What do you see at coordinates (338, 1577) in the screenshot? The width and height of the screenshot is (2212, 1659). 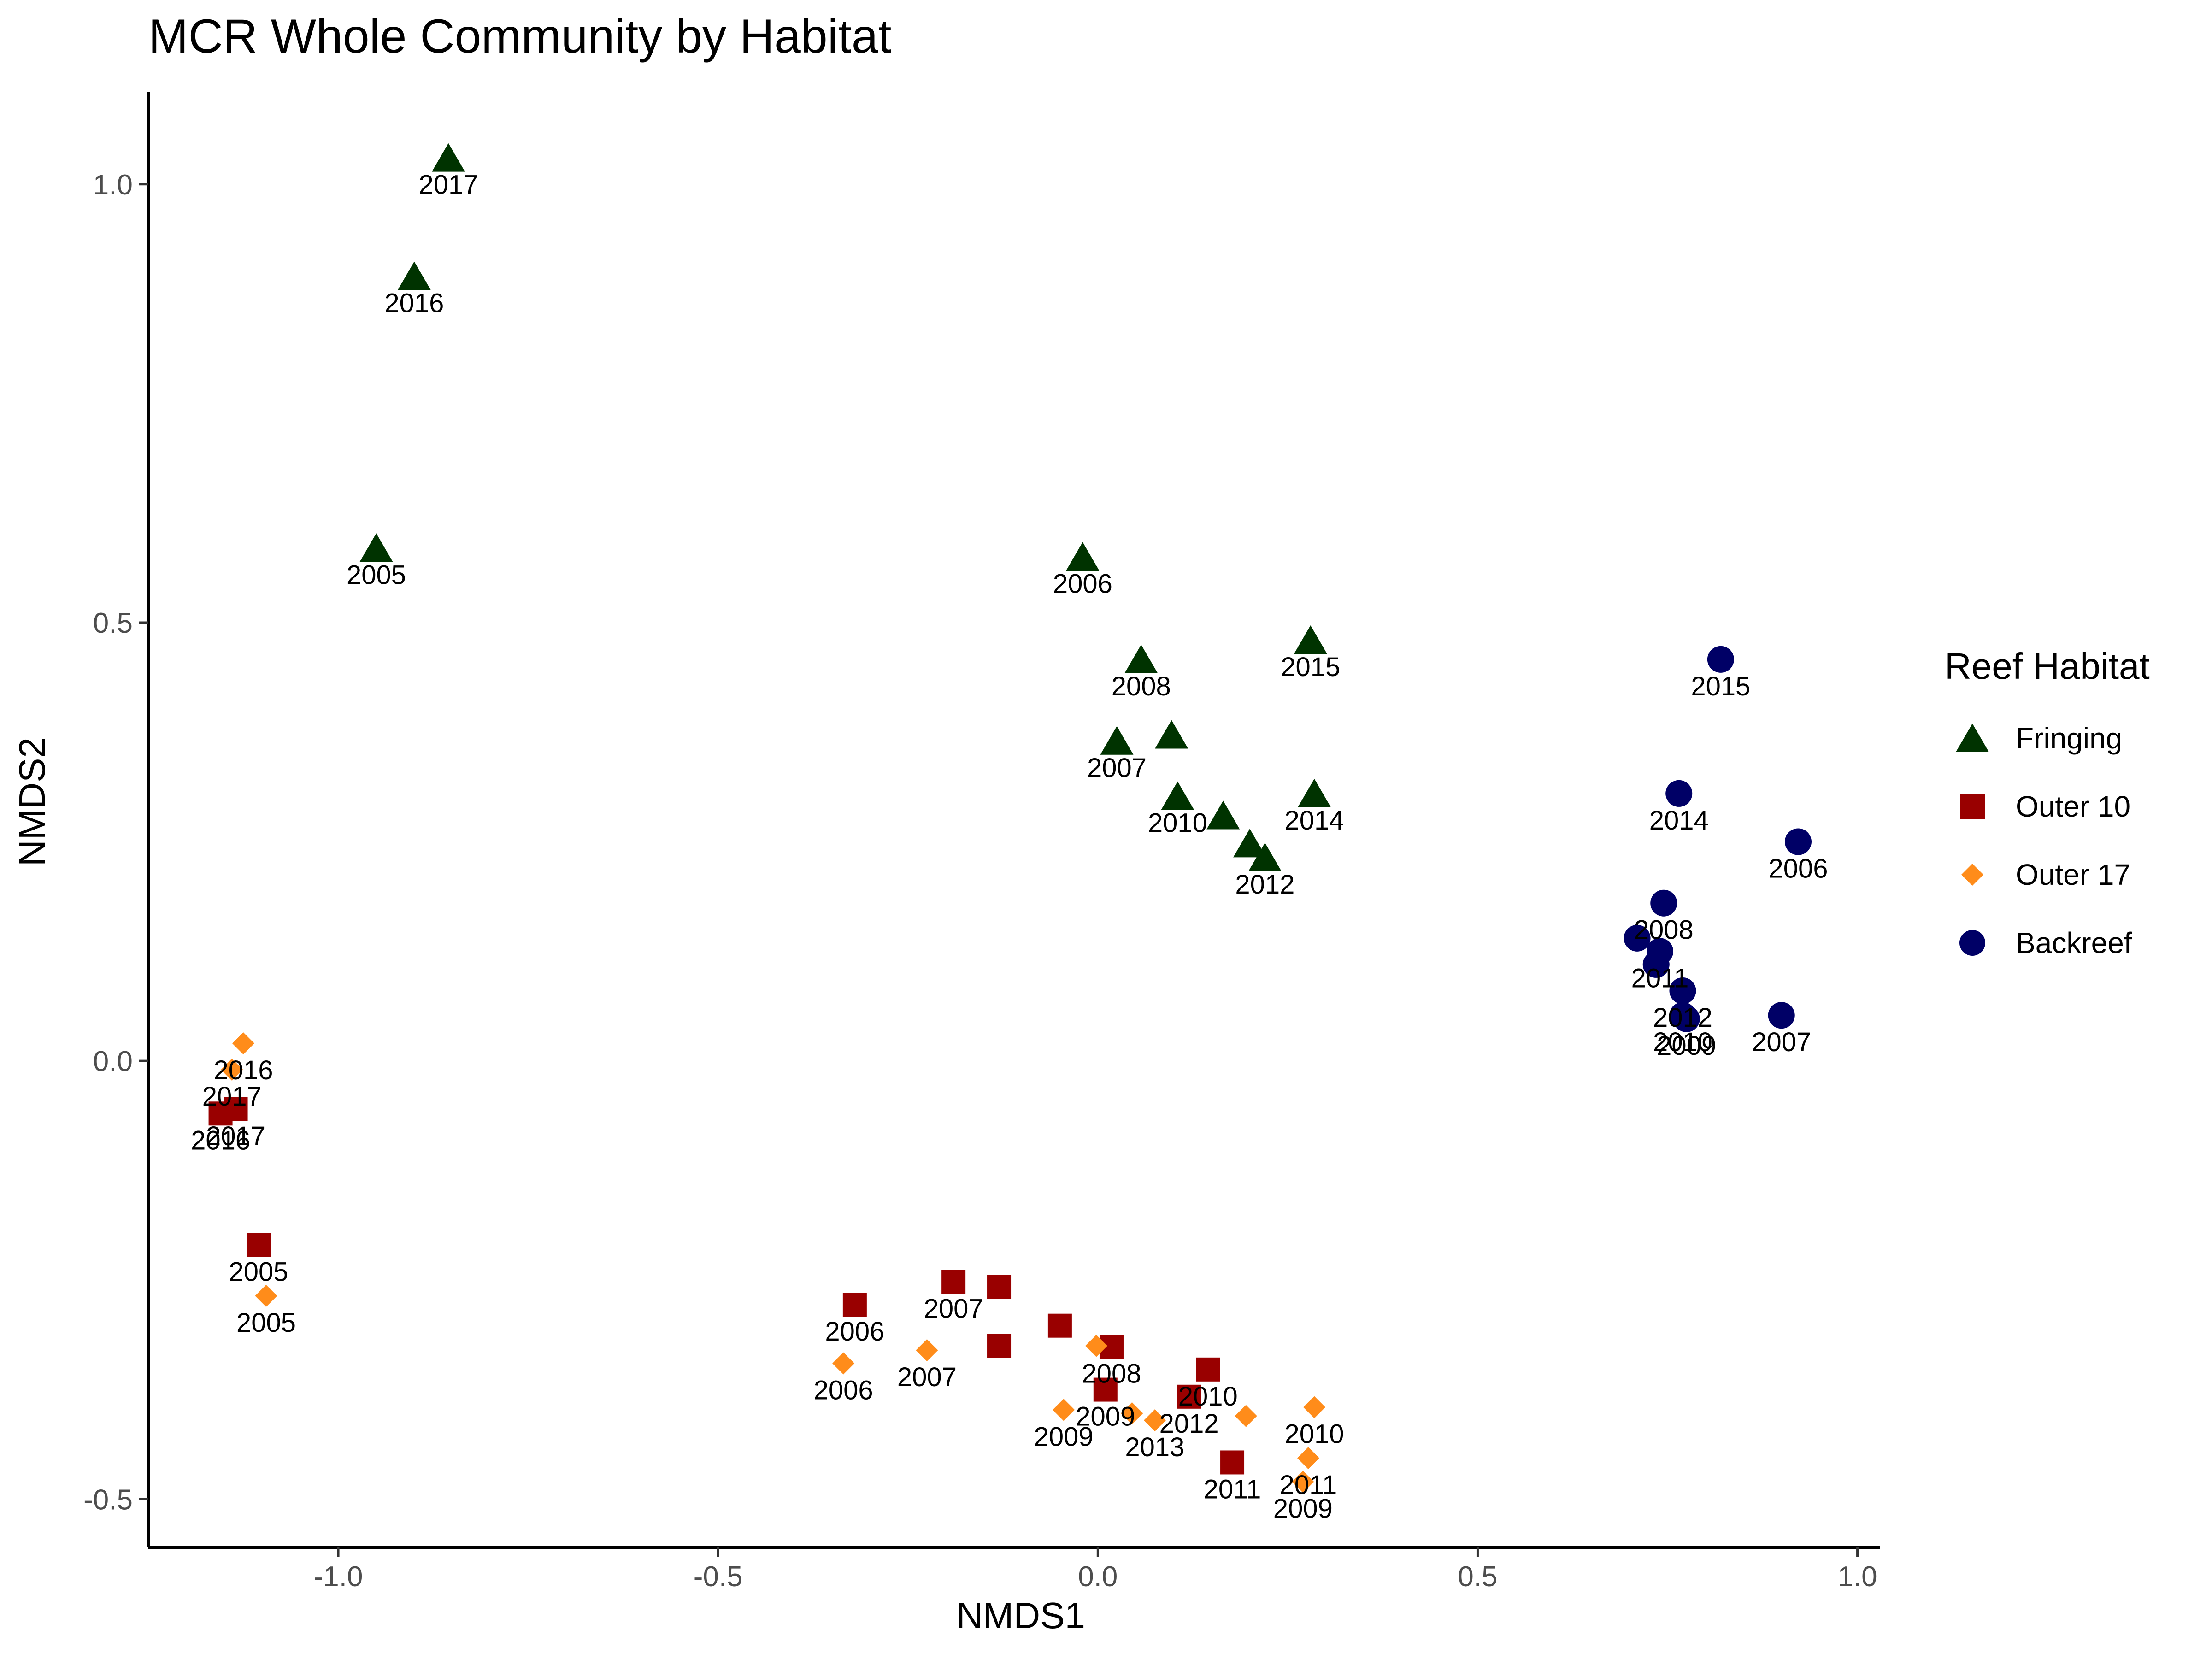 I see `x-tick-label: -1.0` at bounding box center [338, 1577].